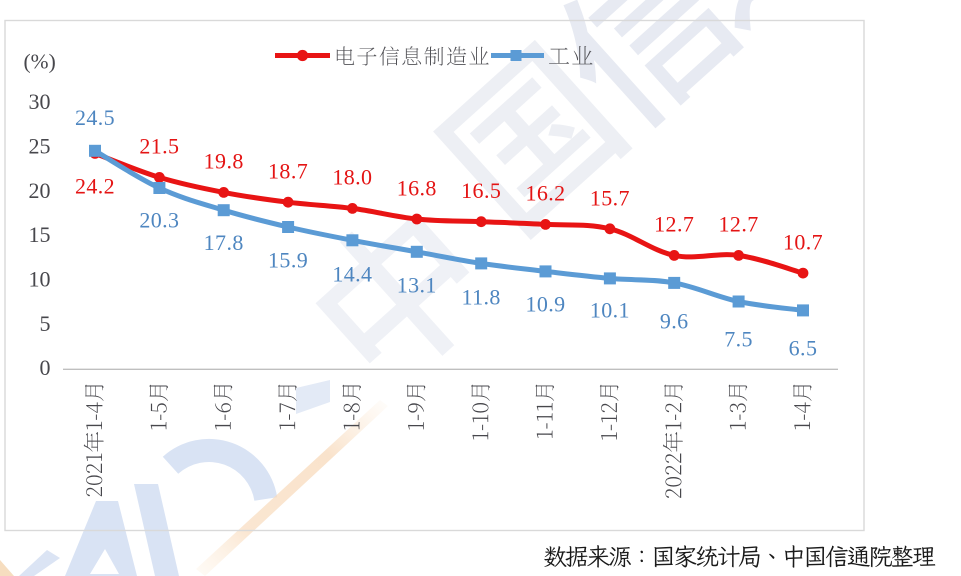 Image resolution: width=961 pixels, height=576 pixels. Describe the element at coordinates (224, 242) in the screenshot. I see `svg-text: 17.8` at that location.